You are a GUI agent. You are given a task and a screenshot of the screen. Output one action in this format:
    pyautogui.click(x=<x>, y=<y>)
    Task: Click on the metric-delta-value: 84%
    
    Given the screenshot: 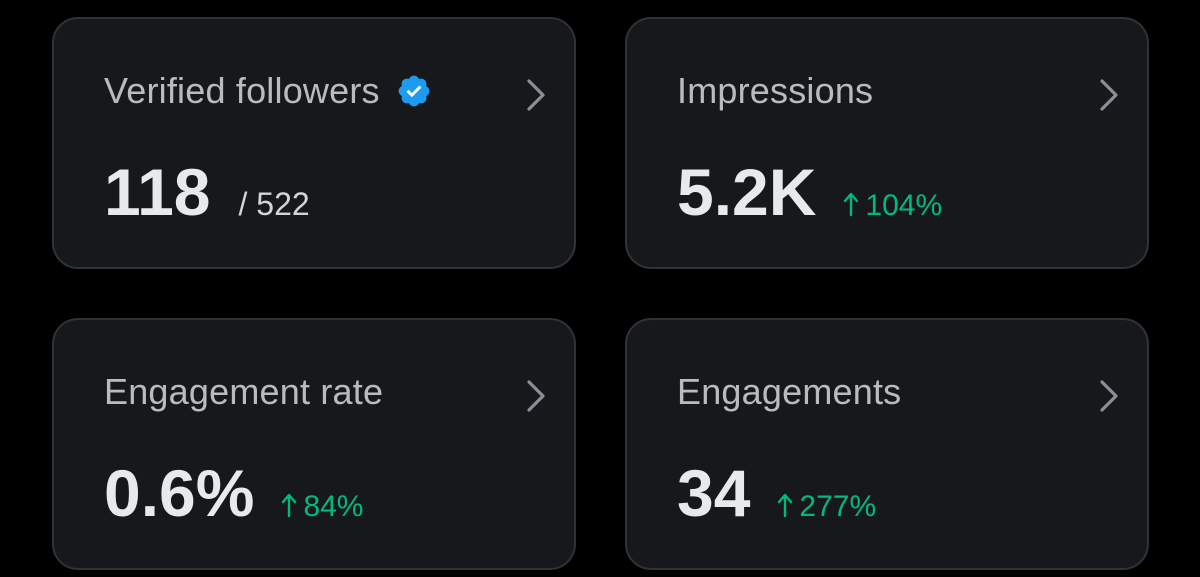 What is the action you would take?
    pyautogui.click(x=333, y=506)
    